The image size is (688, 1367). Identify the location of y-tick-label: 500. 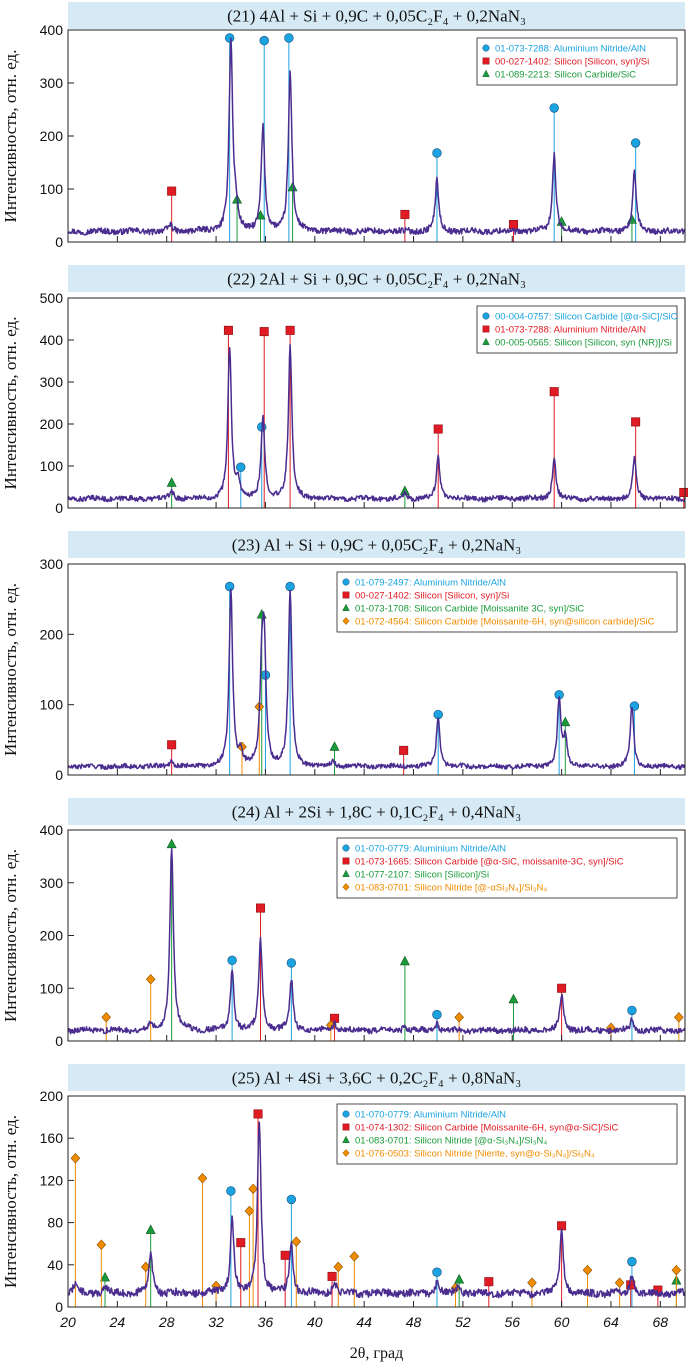
(52, 298).